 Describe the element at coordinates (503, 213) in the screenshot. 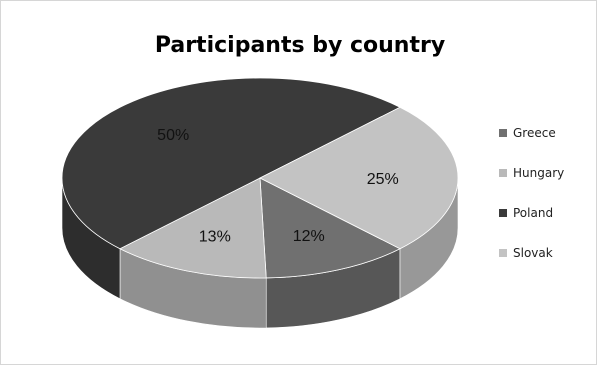

I see `legend-swatch-poland` at that location.